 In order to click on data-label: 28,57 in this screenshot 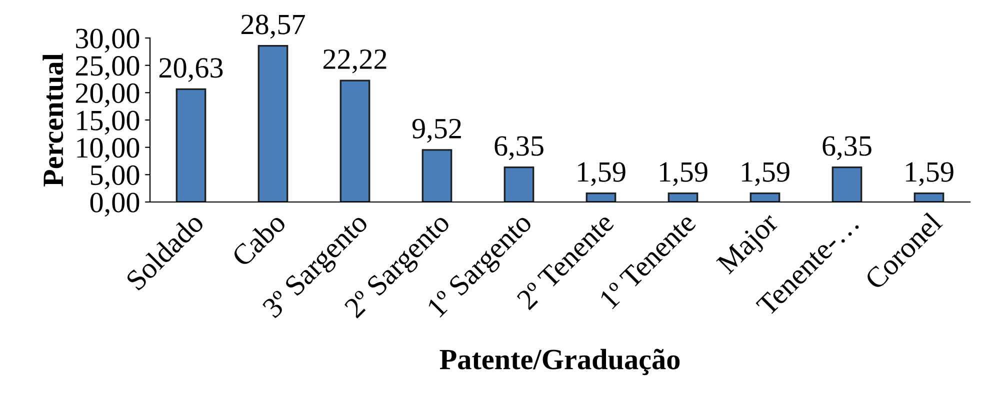, I will do `click(273, 26)`.